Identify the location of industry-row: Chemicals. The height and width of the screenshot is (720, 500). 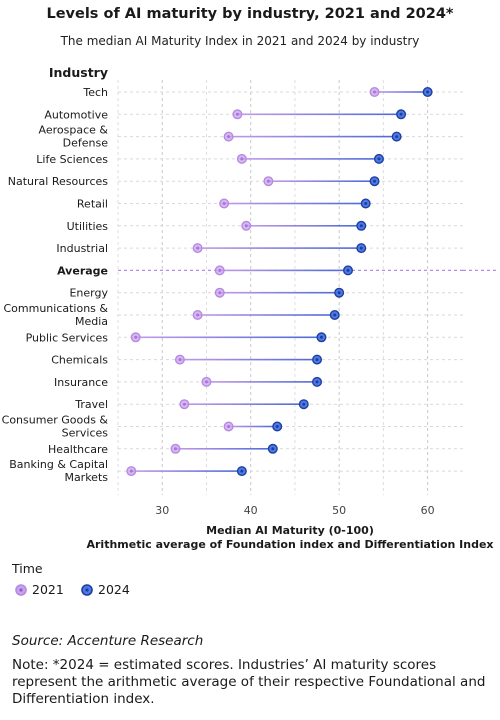
(257, 360).